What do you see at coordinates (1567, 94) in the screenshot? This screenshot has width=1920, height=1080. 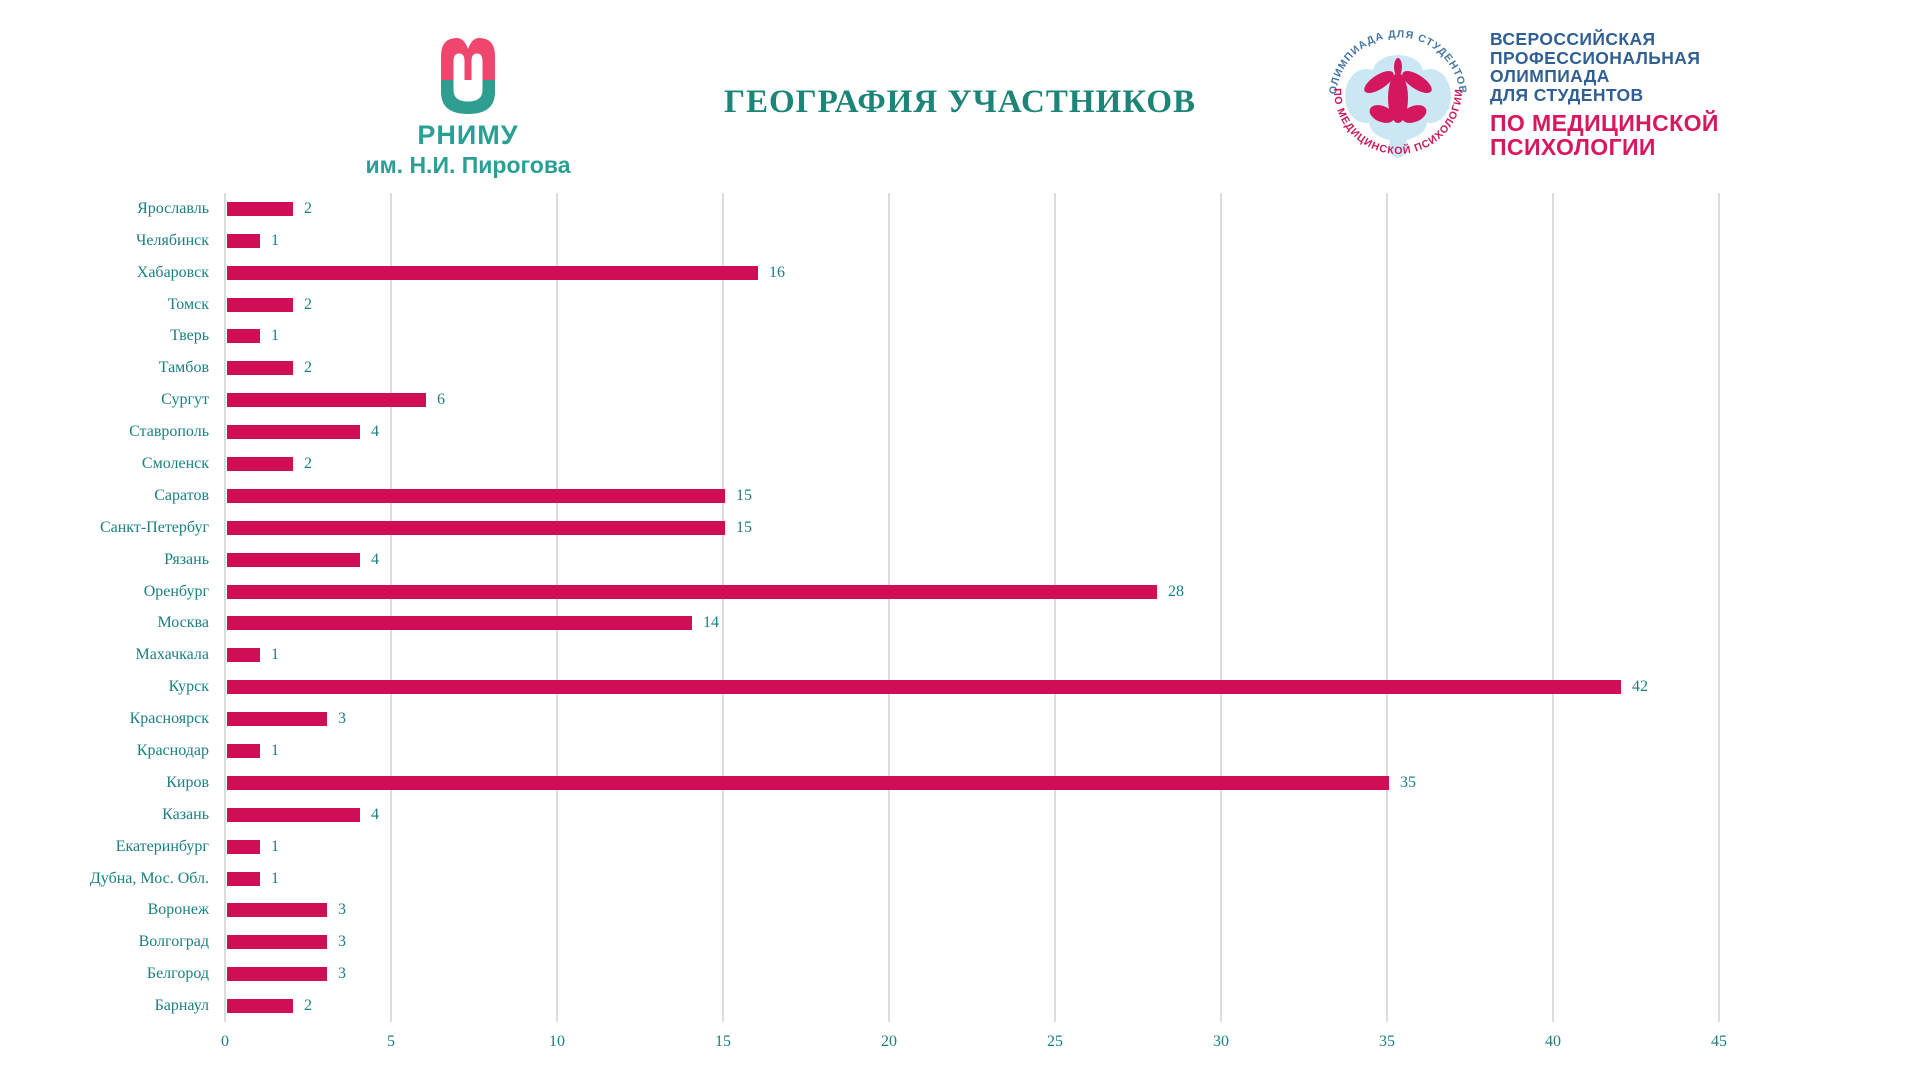 I see `olympiad-text-line: ДЛЯ СТУДЕНТОВ` at bounding box center [1567, 94].